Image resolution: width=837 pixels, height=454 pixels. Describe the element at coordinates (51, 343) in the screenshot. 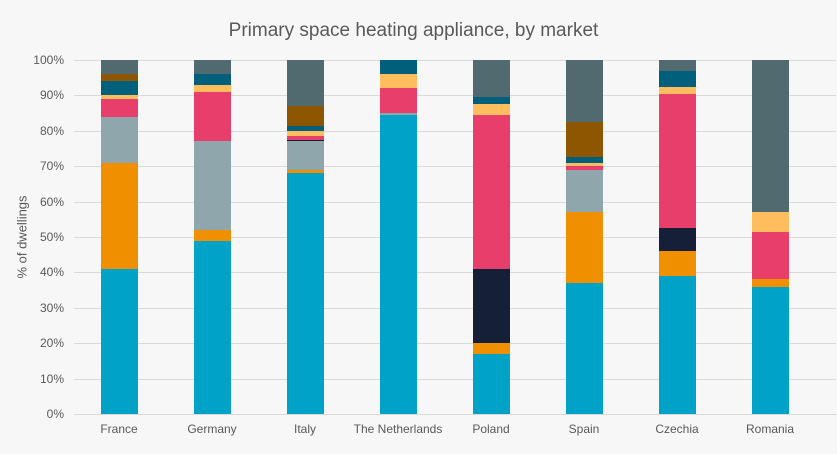

I see `y-tick-label: 20%` at that location.